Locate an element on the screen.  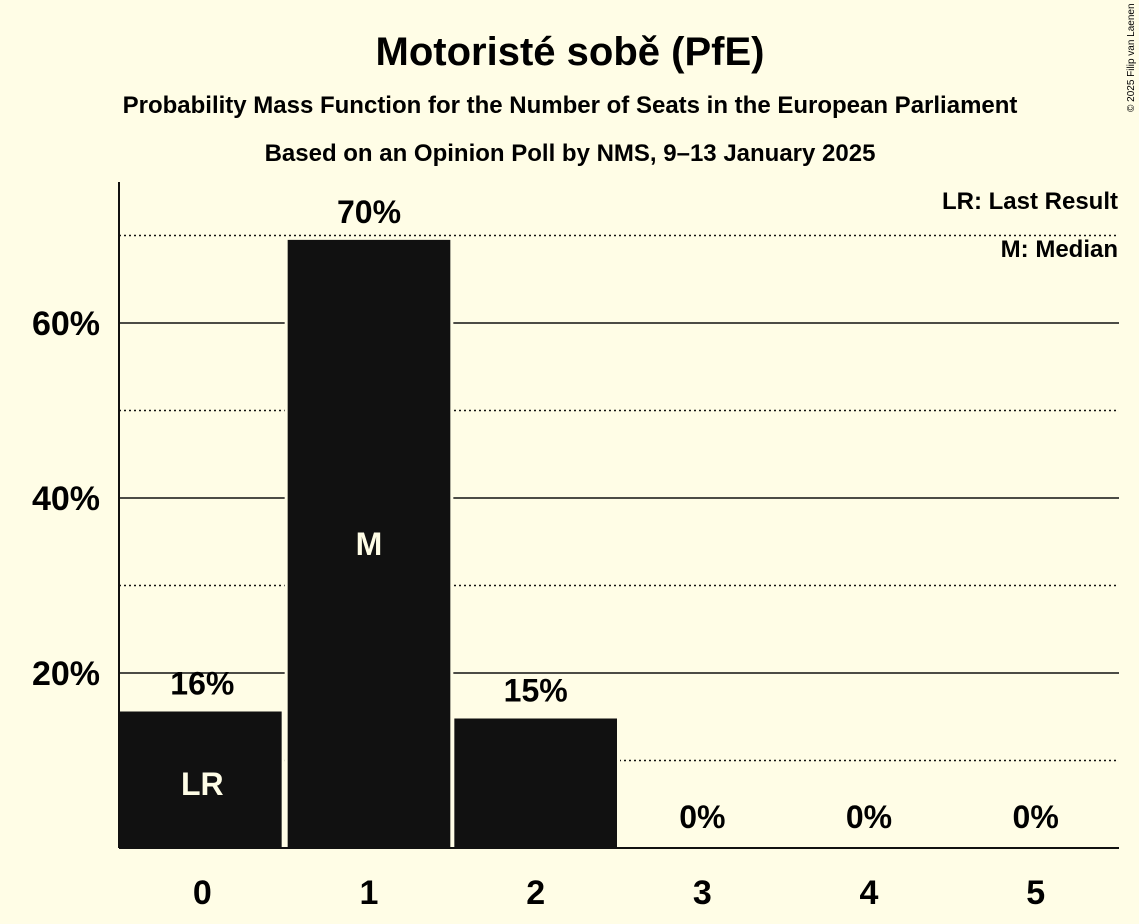
y-tick-label-60: 60% is located at coordinates (66, 324).